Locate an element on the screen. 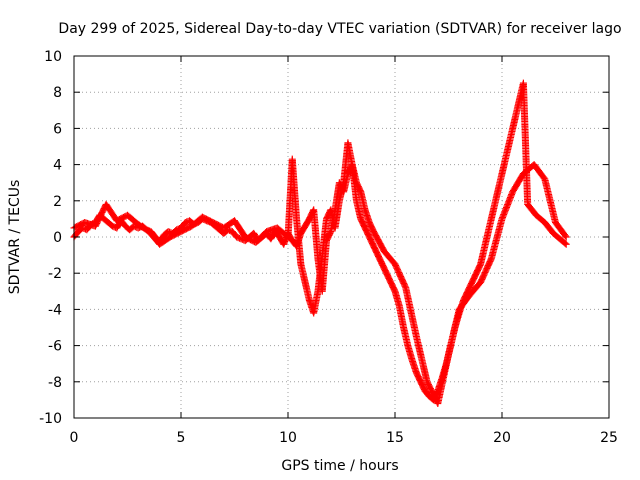 This screenshot has height=480, width=640. x-tick-label: 25 is located at coordinates (609, 438).